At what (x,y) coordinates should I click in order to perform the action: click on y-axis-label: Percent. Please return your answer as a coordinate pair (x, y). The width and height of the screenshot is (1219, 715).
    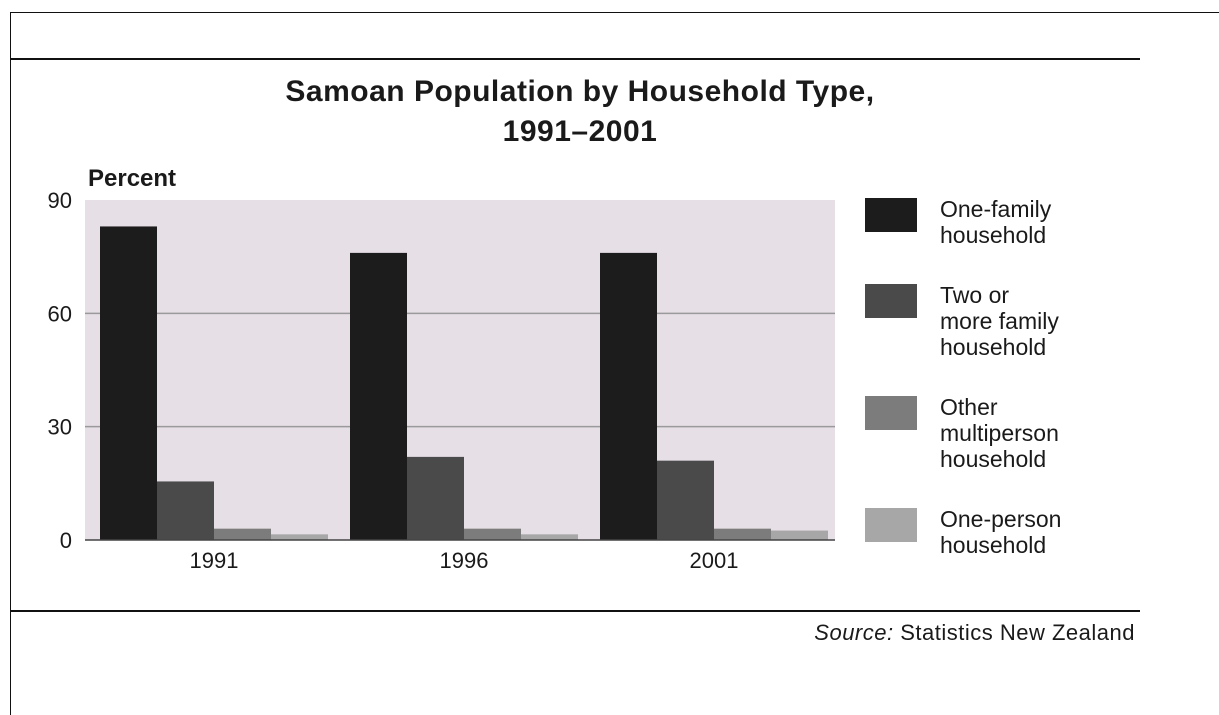
    Looking at the image, I should click on (132, 178).